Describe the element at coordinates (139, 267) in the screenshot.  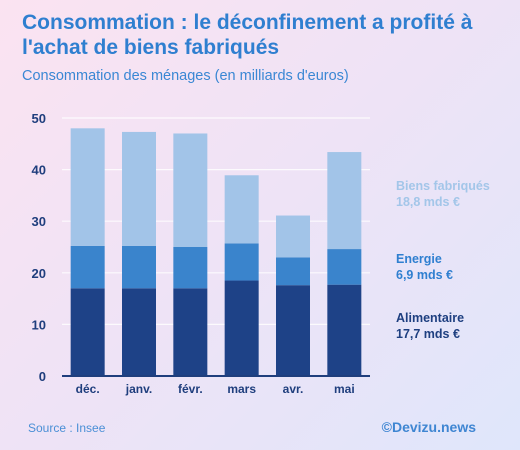
I see `bar-janv-energie` at that location.